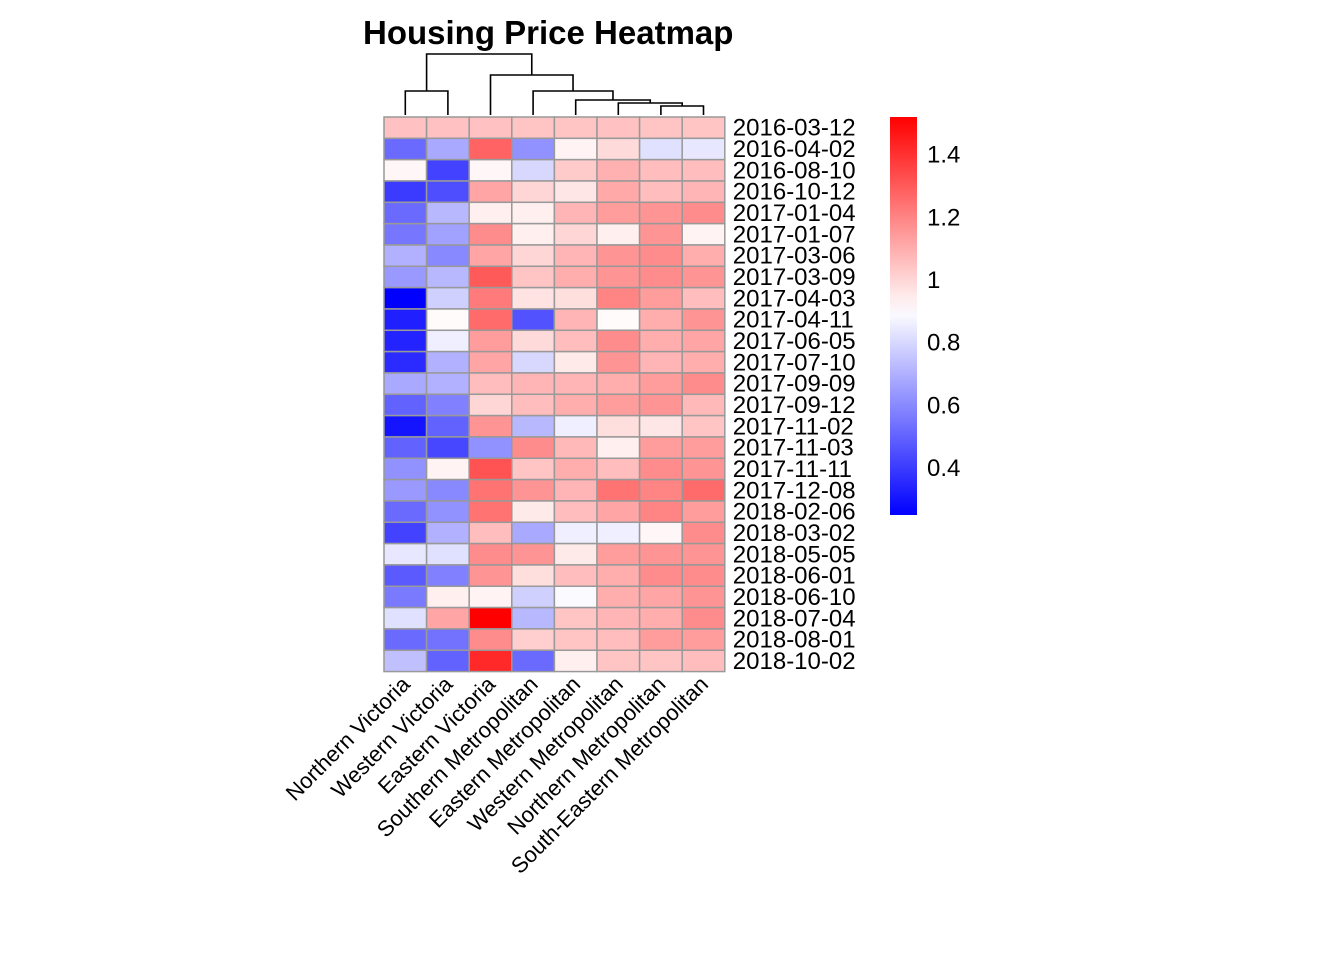 The height and width of the screenshot is (960, 1344). Describe the element at coordinates (426, 102) in the screenshot. I see `dendrogram-link` at that location.